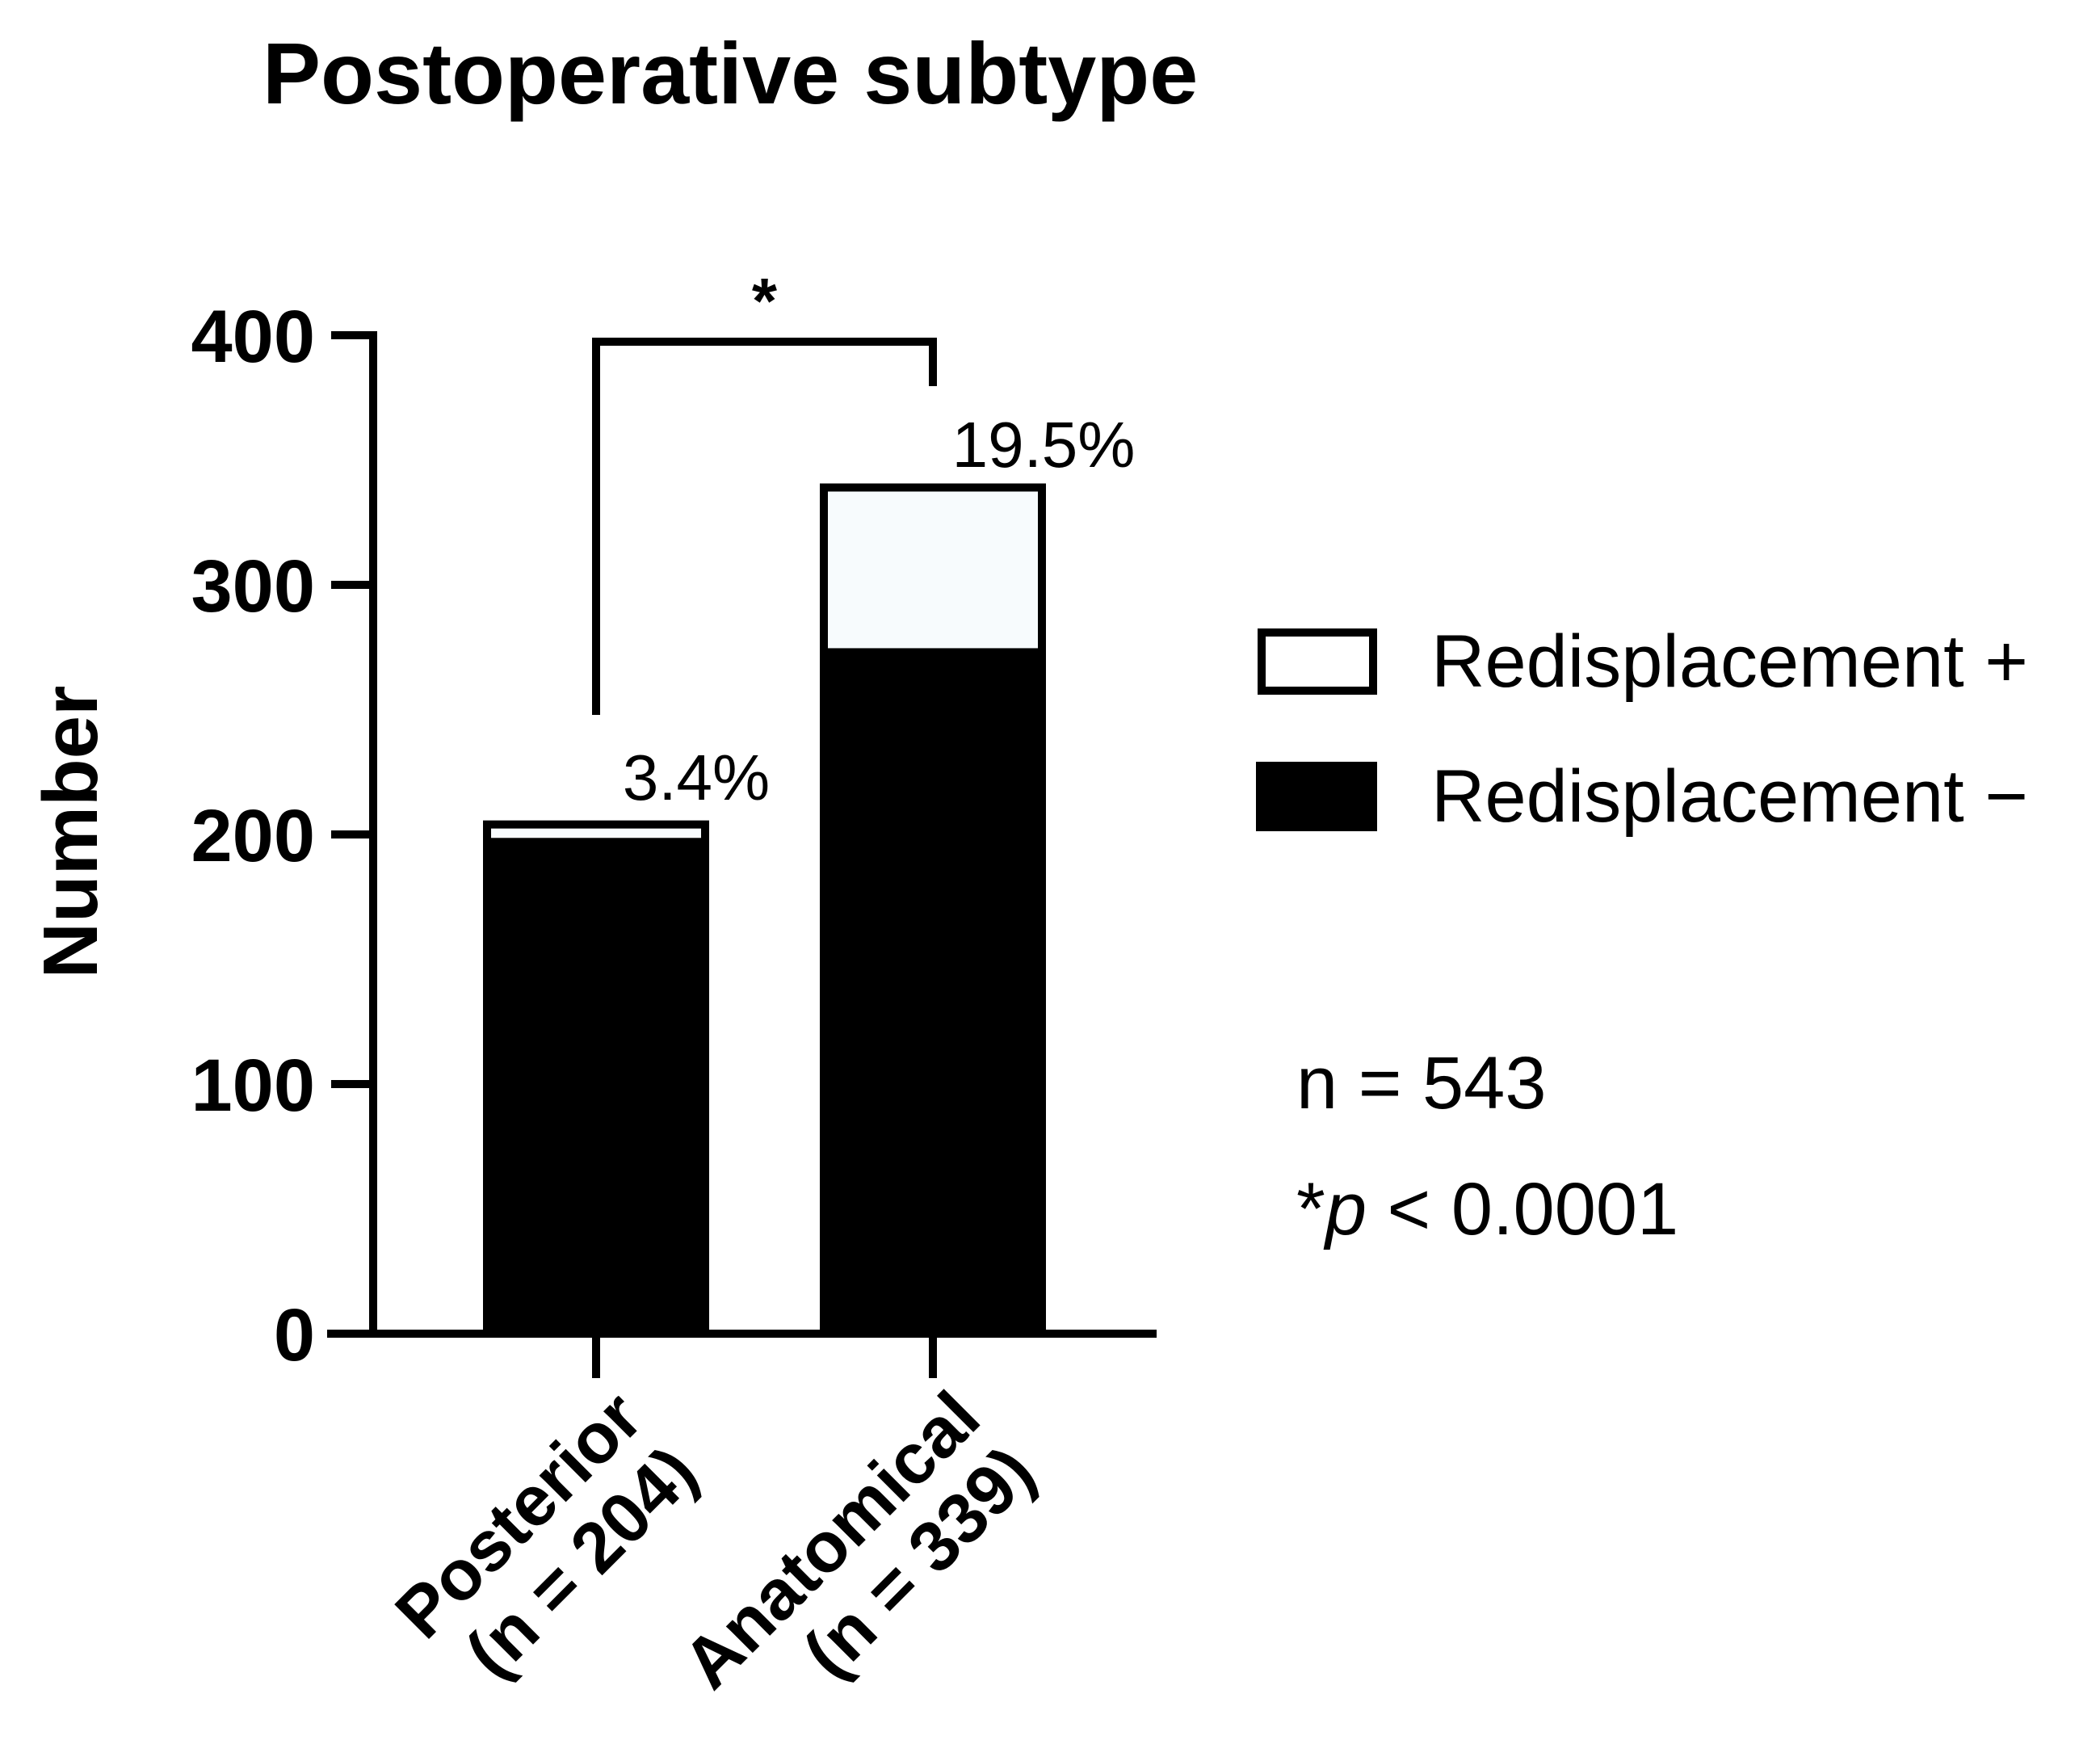  Describe the element at coordinates (254, 337) in the screenshot. I see `y-tick-label: 400` at that location.